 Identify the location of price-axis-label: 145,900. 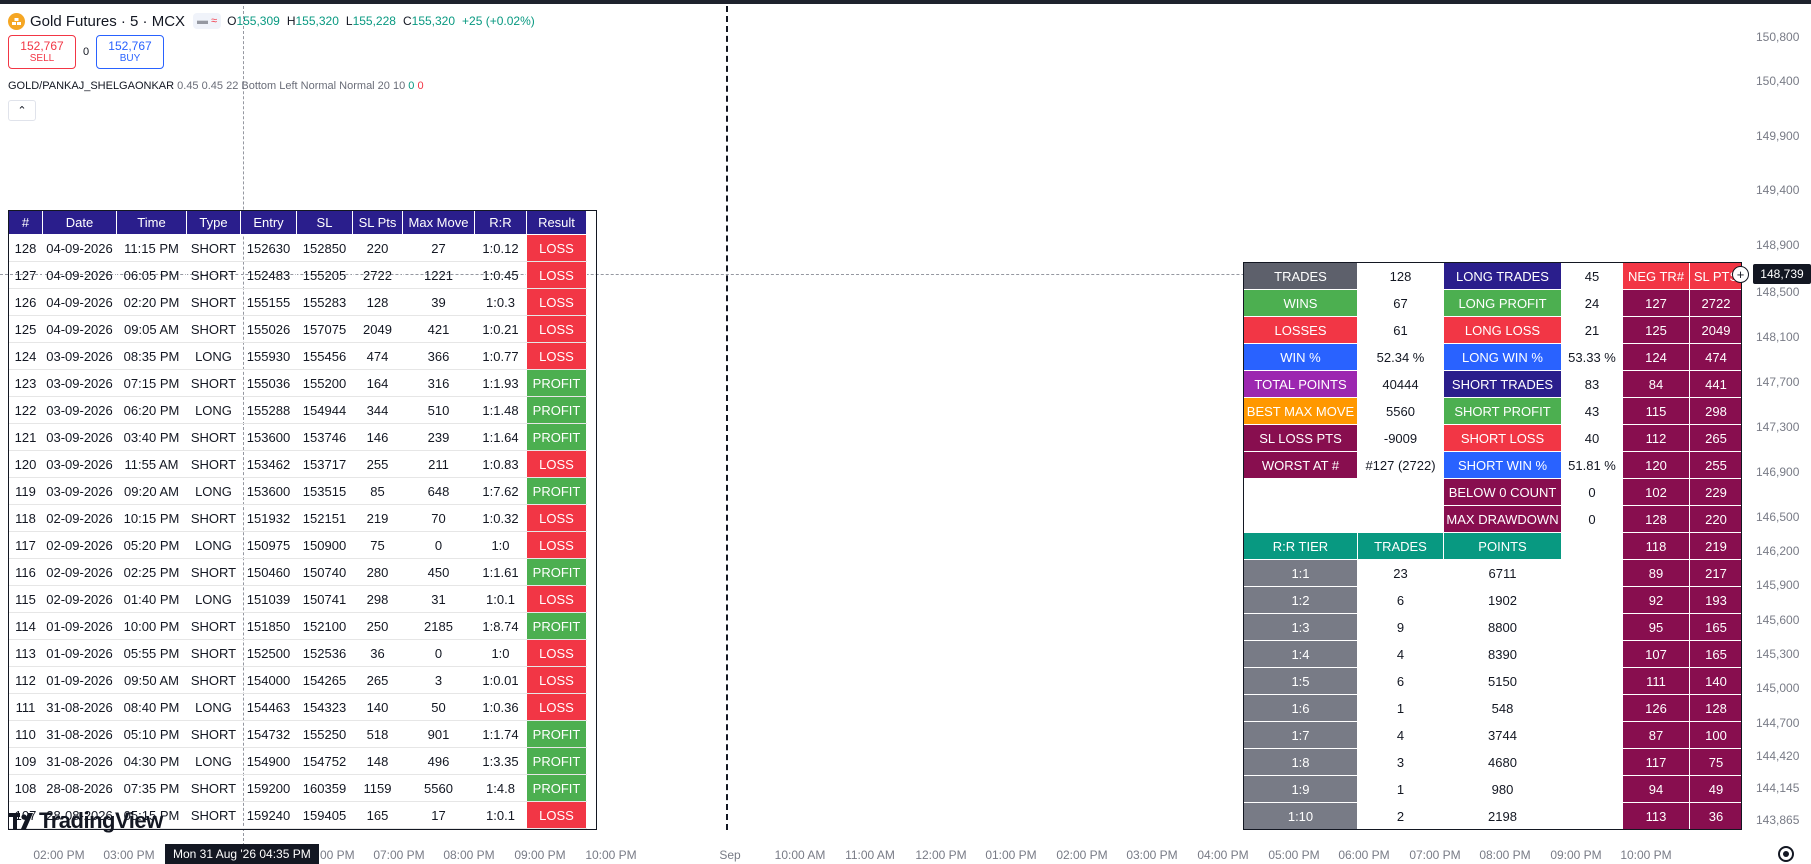
(1778, 585).